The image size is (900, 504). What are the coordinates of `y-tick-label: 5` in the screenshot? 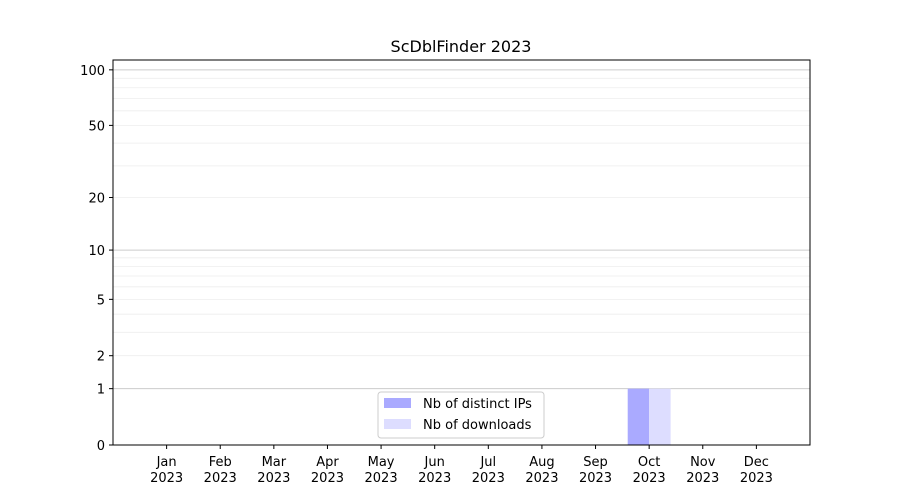 It's located at (101, 300).